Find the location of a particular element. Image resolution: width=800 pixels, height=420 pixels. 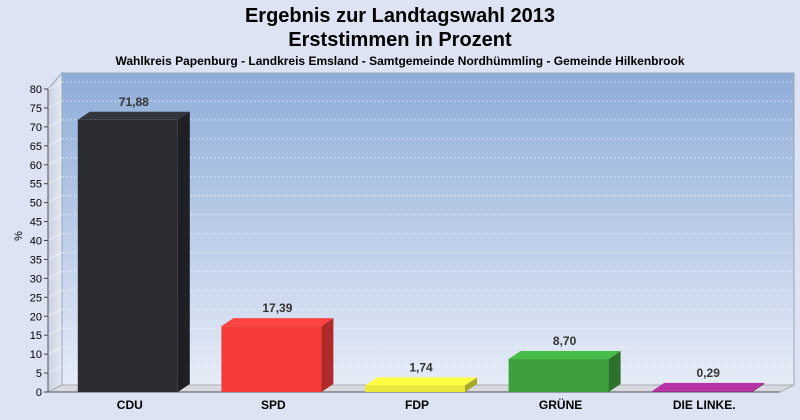

bar-grüne is located at coordinates (564, 371).